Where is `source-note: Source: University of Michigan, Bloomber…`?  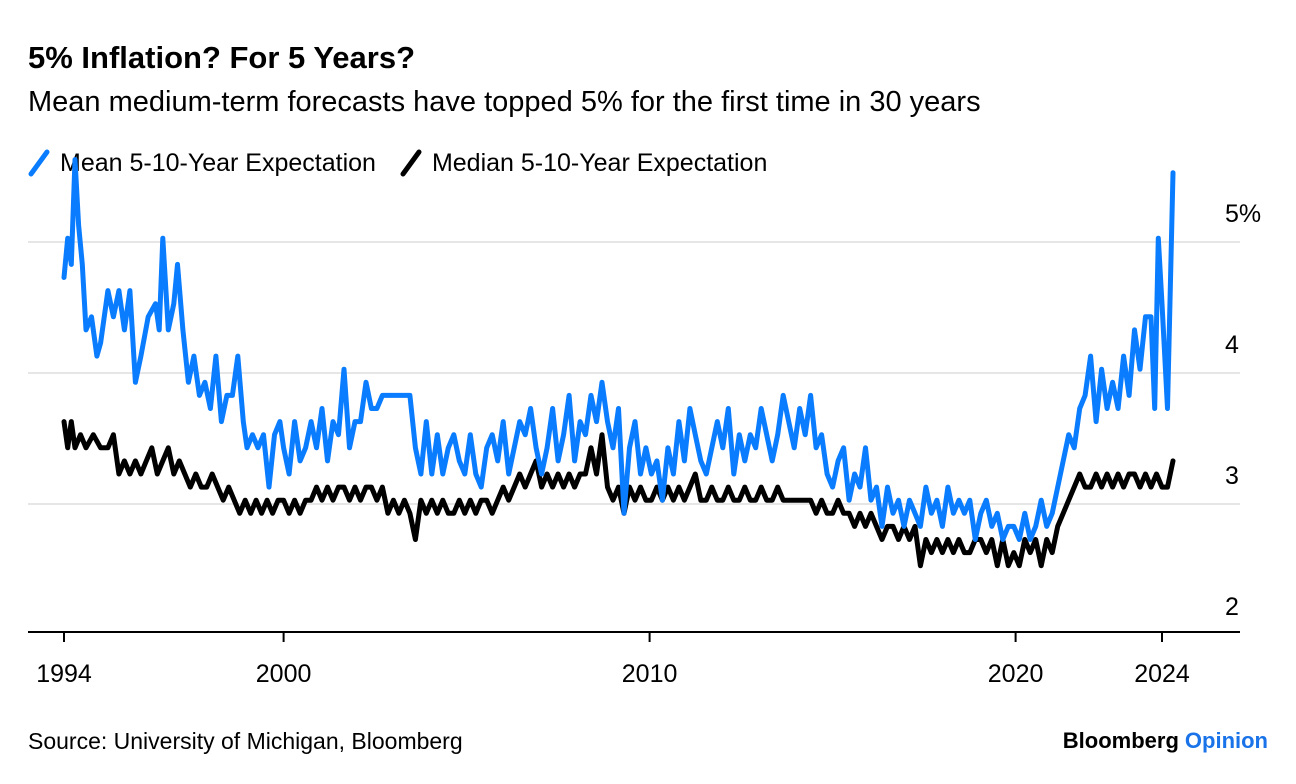
source-note: Source: University of Michigan, Bloomber… is located at coordinates (245, 741).